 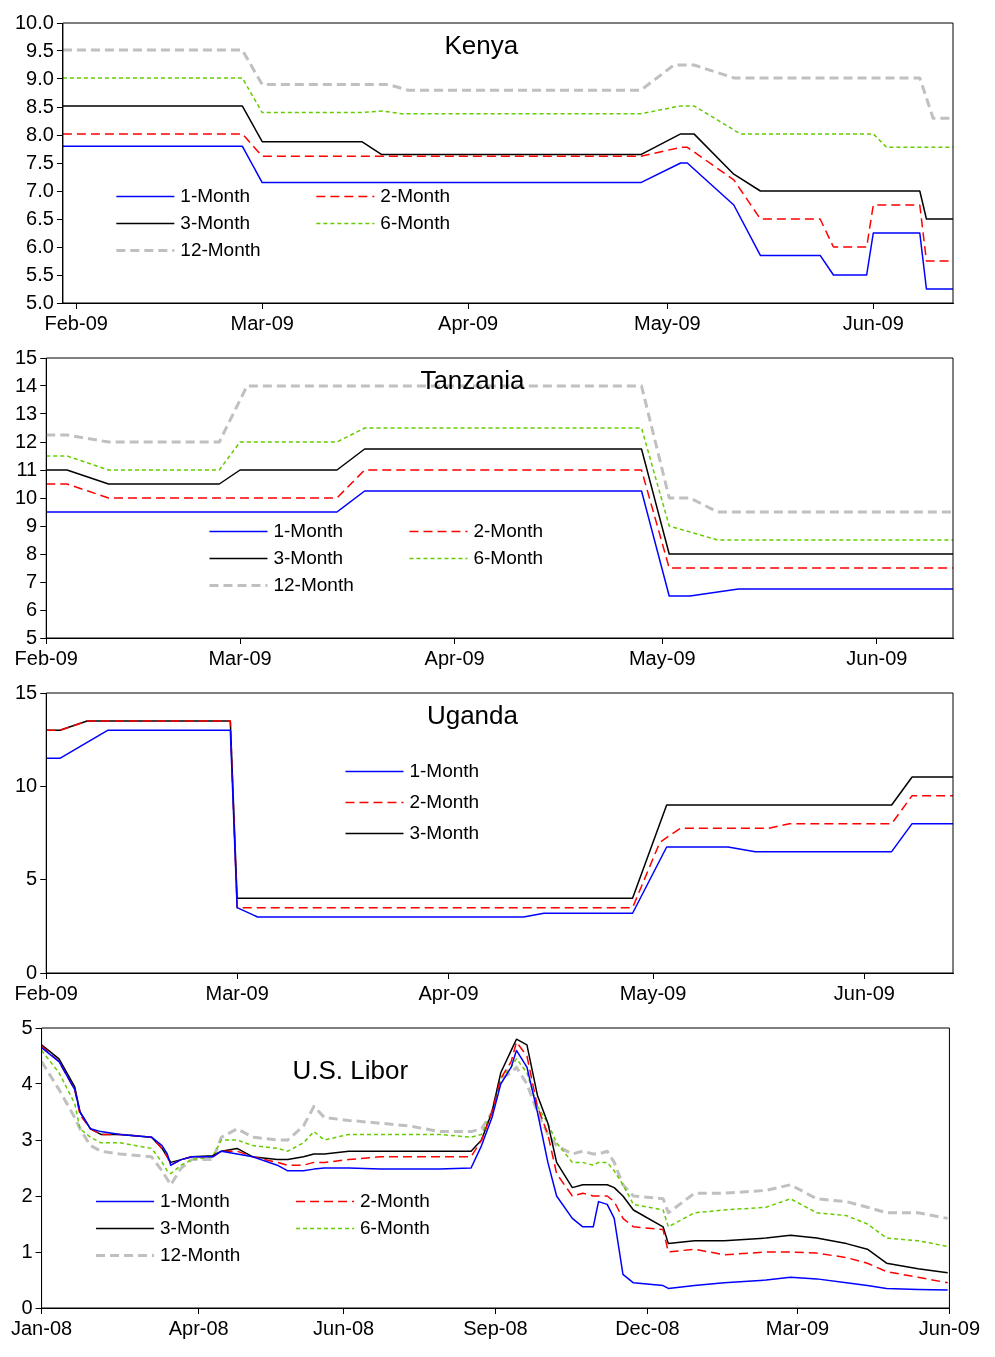 I want to click on x-tick-label: Apr-08, so click(x=198, y=1327).